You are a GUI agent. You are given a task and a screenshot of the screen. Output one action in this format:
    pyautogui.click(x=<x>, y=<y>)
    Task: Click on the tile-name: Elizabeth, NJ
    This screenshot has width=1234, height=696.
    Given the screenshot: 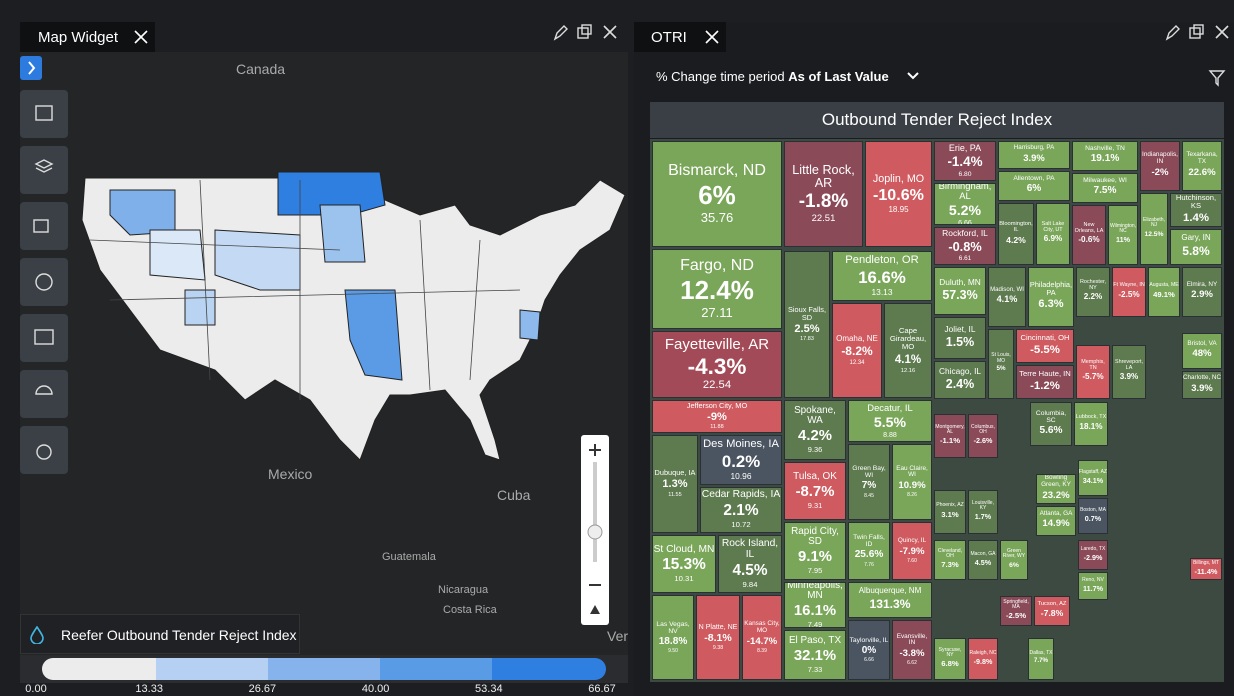 What is the action you would take?
    pyautogui.click(x=1154, y=223)
    